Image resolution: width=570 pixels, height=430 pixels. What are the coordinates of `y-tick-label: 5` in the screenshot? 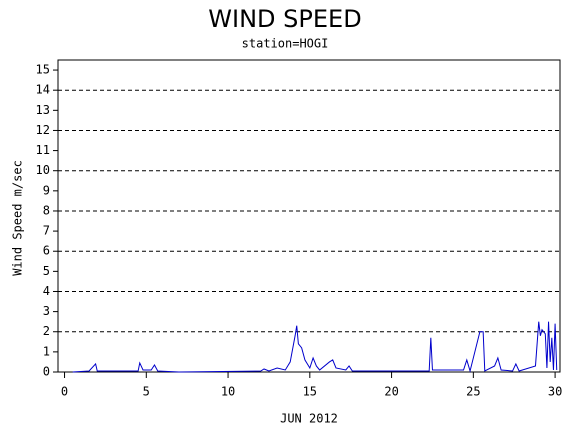 It's located at (46, 271).